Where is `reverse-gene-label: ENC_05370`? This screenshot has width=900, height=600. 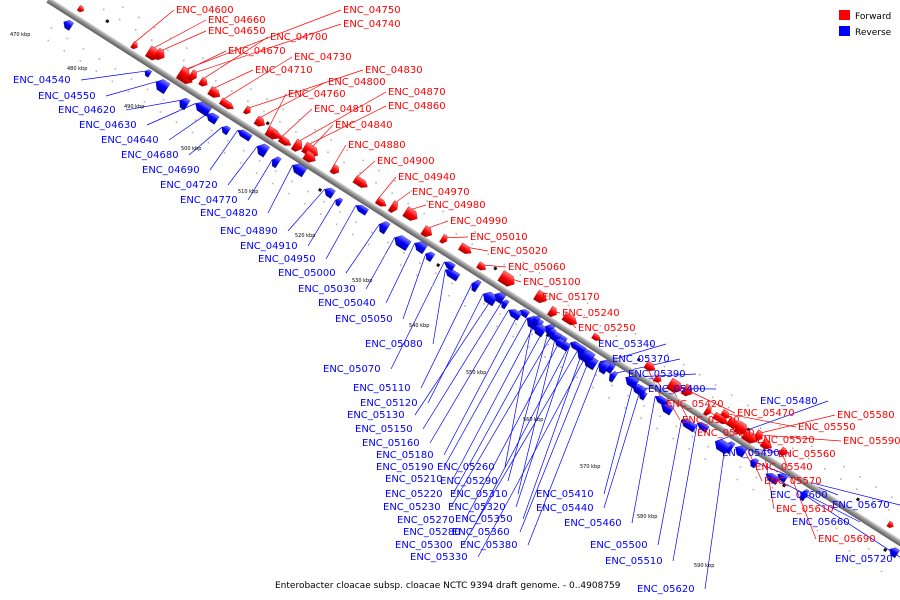
reverse-gene-label: ENC_05370 is located at coordinates (641, 359).